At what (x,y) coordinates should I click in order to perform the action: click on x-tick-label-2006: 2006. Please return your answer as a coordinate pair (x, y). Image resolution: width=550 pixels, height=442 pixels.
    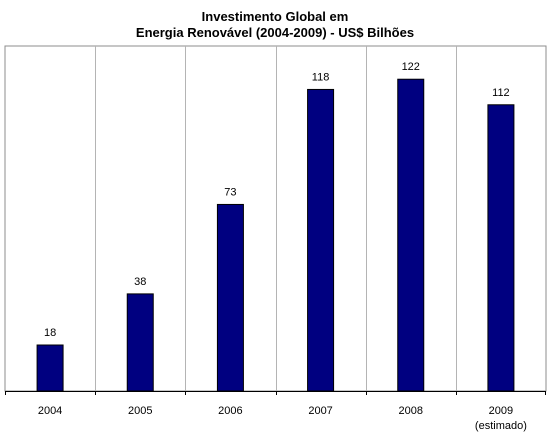
    Looking at the image, I should click on (230, 411).